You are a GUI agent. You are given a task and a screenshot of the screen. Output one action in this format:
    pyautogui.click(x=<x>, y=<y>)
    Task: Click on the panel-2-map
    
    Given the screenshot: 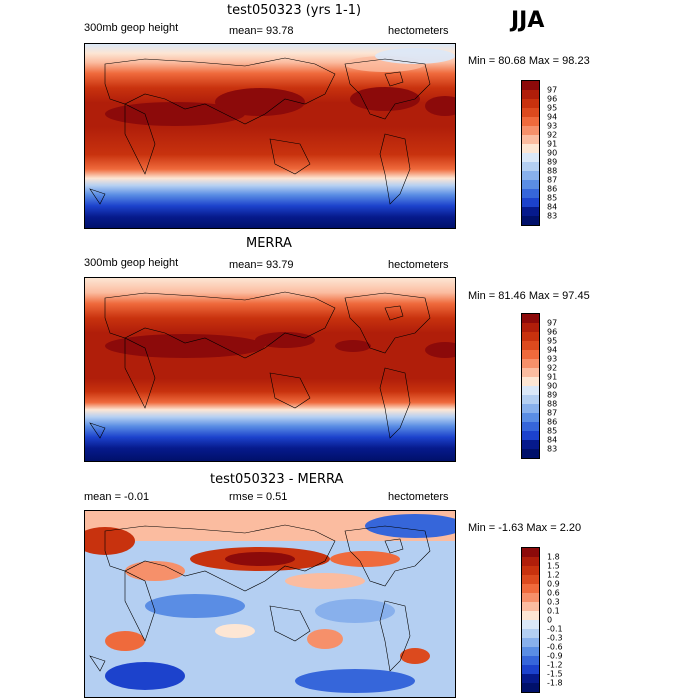 What is the action you would take?
    pyautogui.click(x=270, y=369)
    